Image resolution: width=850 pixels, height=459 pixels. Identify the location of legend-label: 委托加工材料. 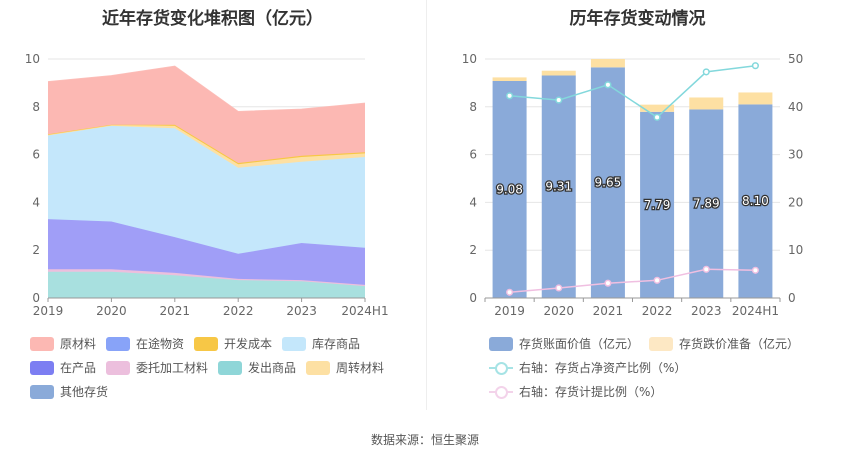
(172, 368).